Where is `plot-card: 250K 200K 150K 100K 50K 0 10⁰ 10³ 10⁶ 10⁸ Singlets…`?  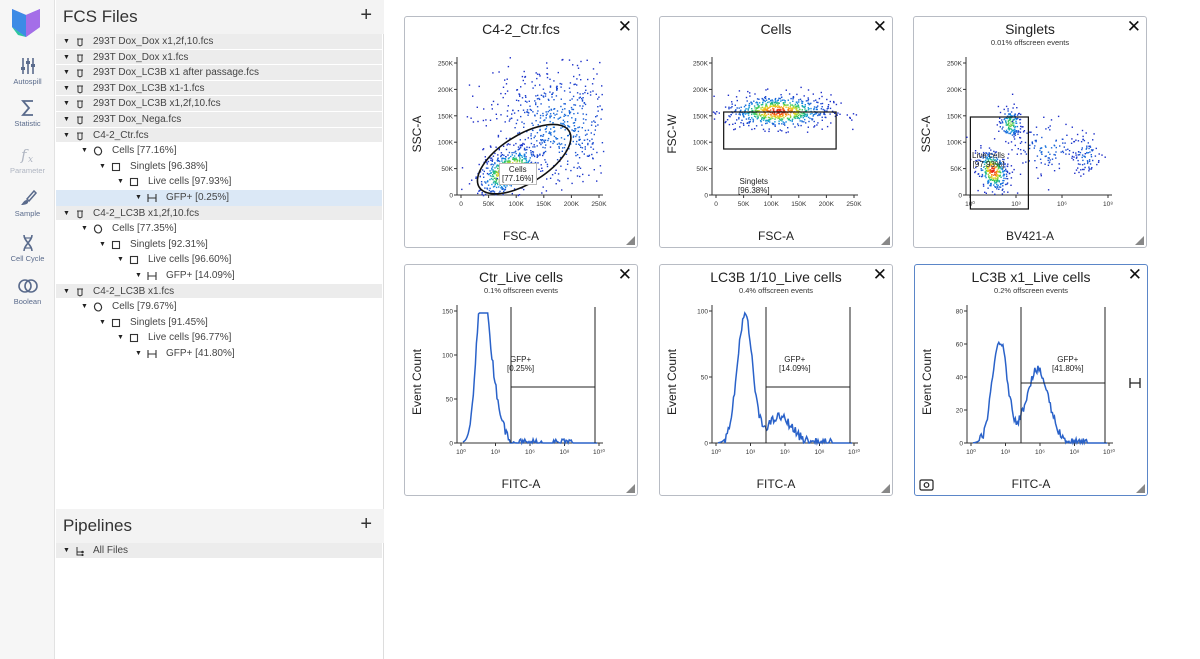
plot-card: 250K 200K 150K 100K 50K 0 10⁰ 10³ 10⁶ 10⁸ Singlets… is located at coordinates (1030, 132).